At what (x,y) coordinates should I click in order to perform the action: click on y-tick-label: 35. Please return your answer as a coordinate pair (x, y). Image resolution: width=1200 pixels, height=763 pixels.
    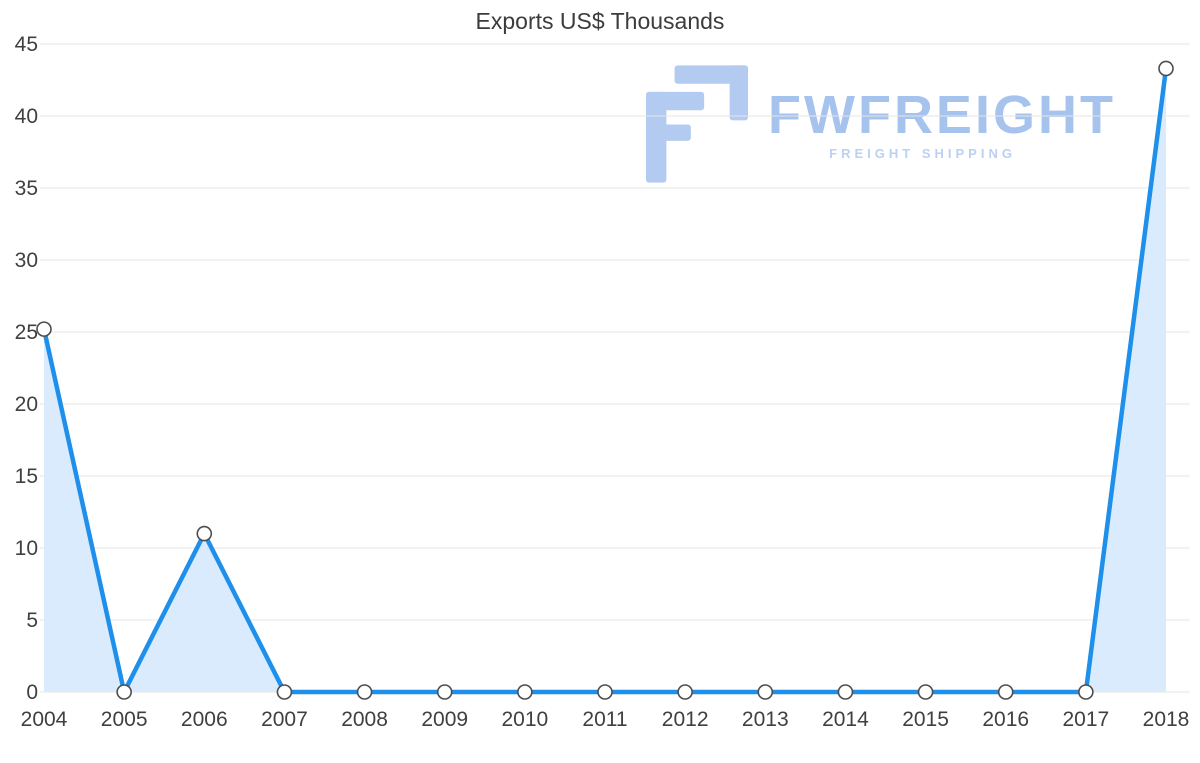
    Looking at the image, I should click on (26, 188).